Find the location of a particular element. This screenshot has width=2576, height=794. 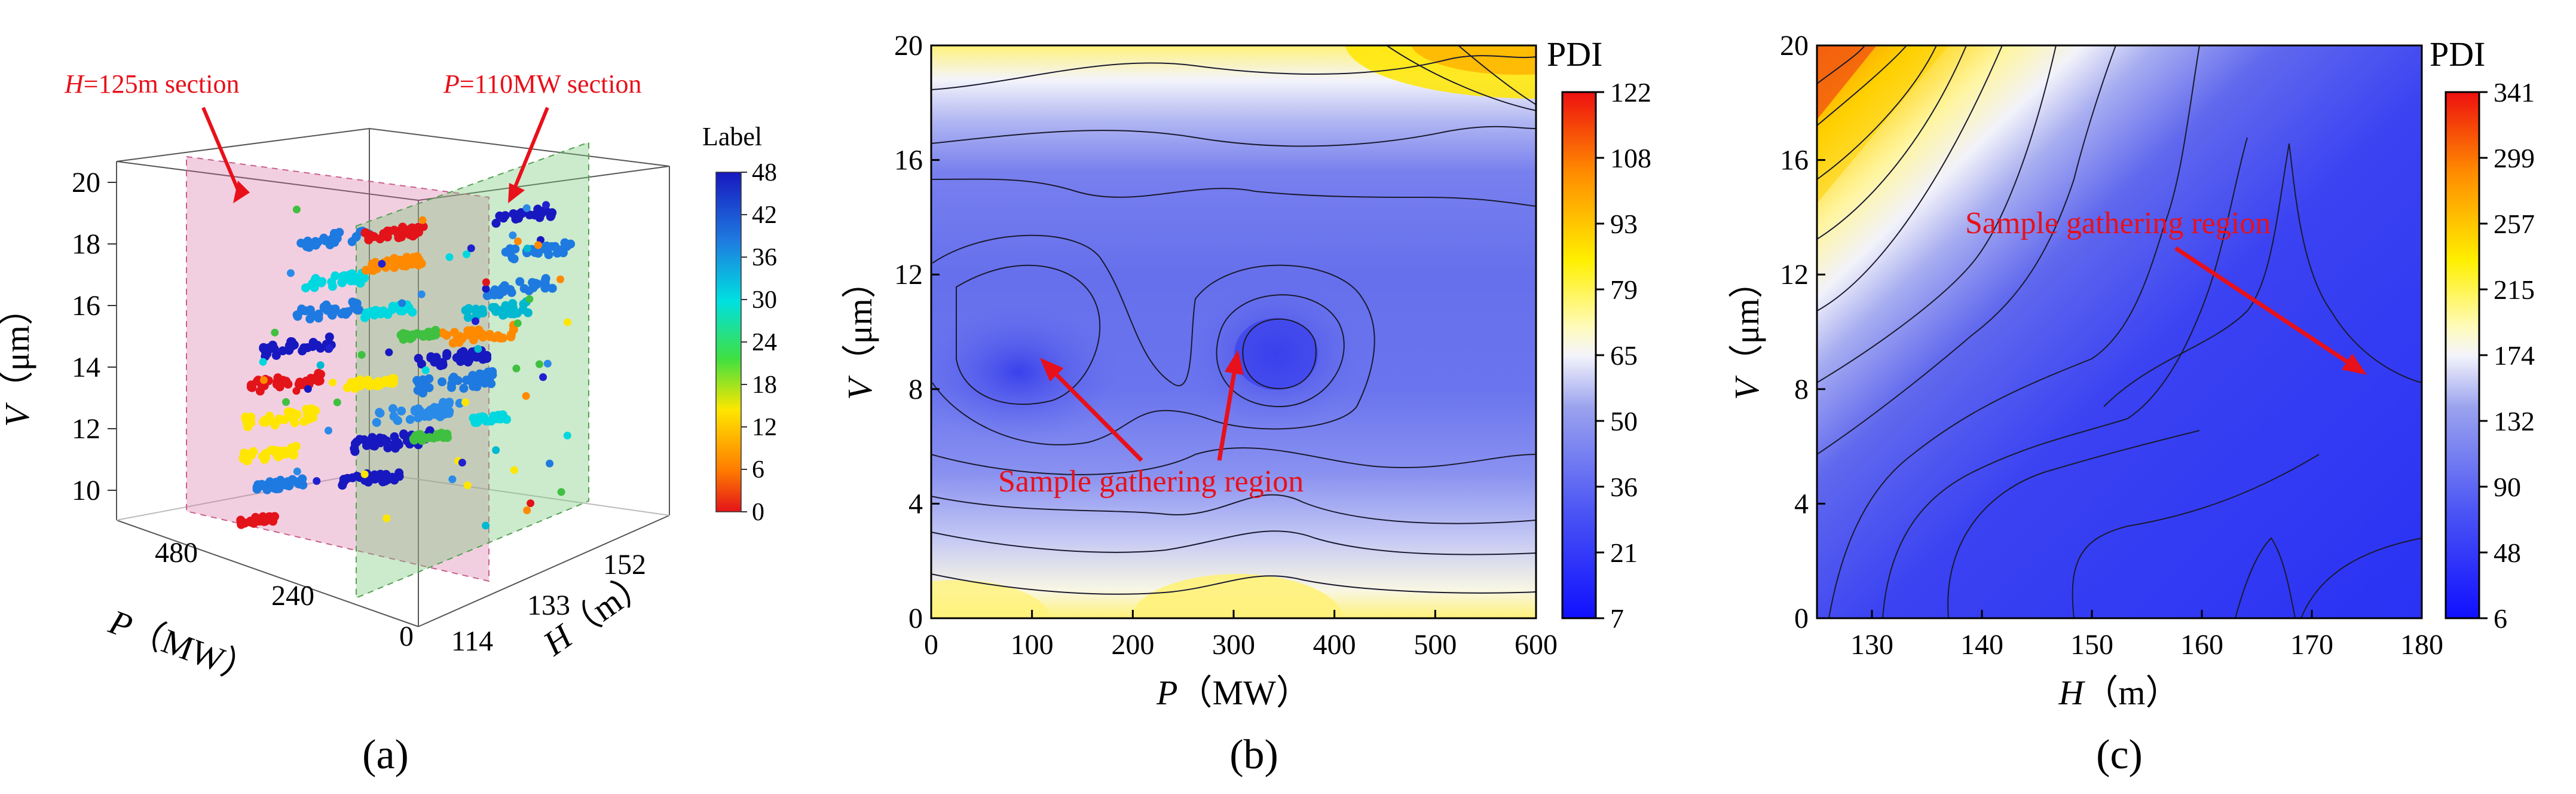

colorbar-tick-label: 299 is located at coordinates (2514, 158).